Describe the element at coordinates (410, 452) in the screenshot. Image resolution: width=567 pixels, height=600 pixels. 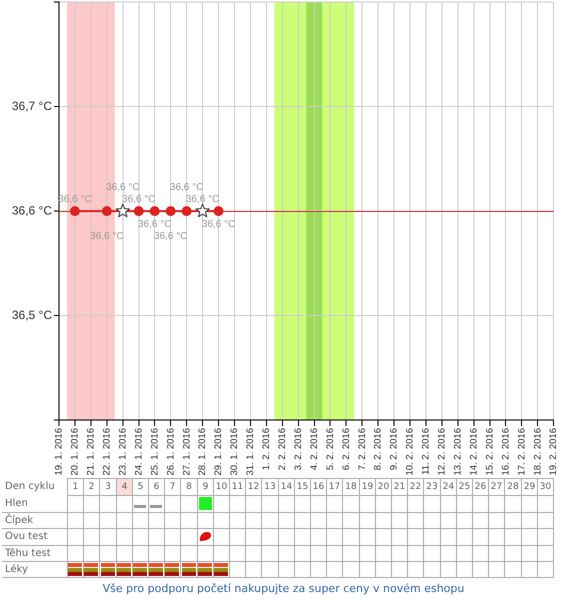
I see `x-tick-label: 10. 2. 2016` at that location.